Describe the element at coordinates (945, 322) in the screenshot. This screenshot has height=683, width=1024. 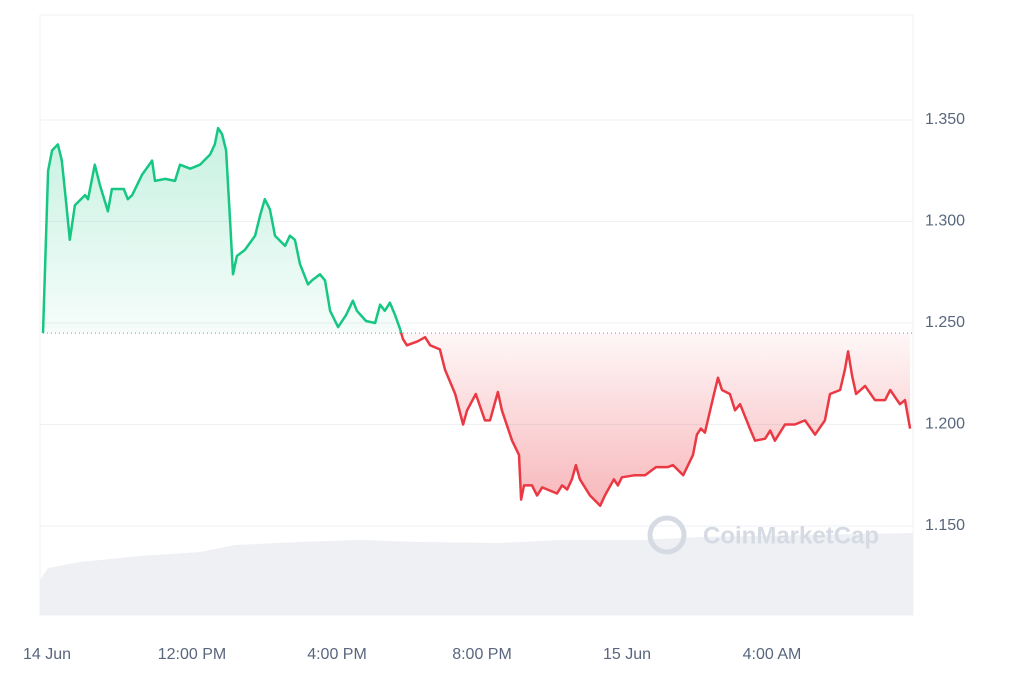
I see `y-tick-label: 1.250` at that location.